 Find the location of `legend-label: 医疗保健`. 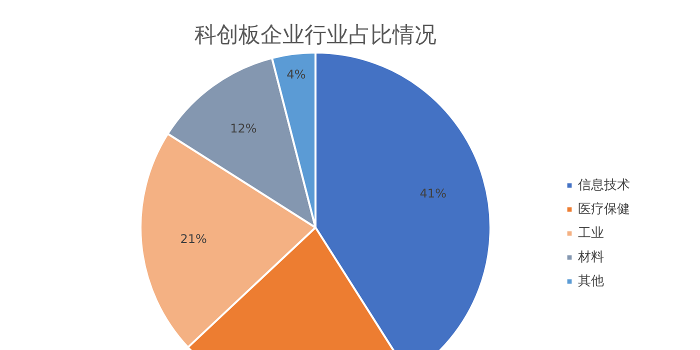

legend-label: 医疗保健 is located at coordinates (604, 209).